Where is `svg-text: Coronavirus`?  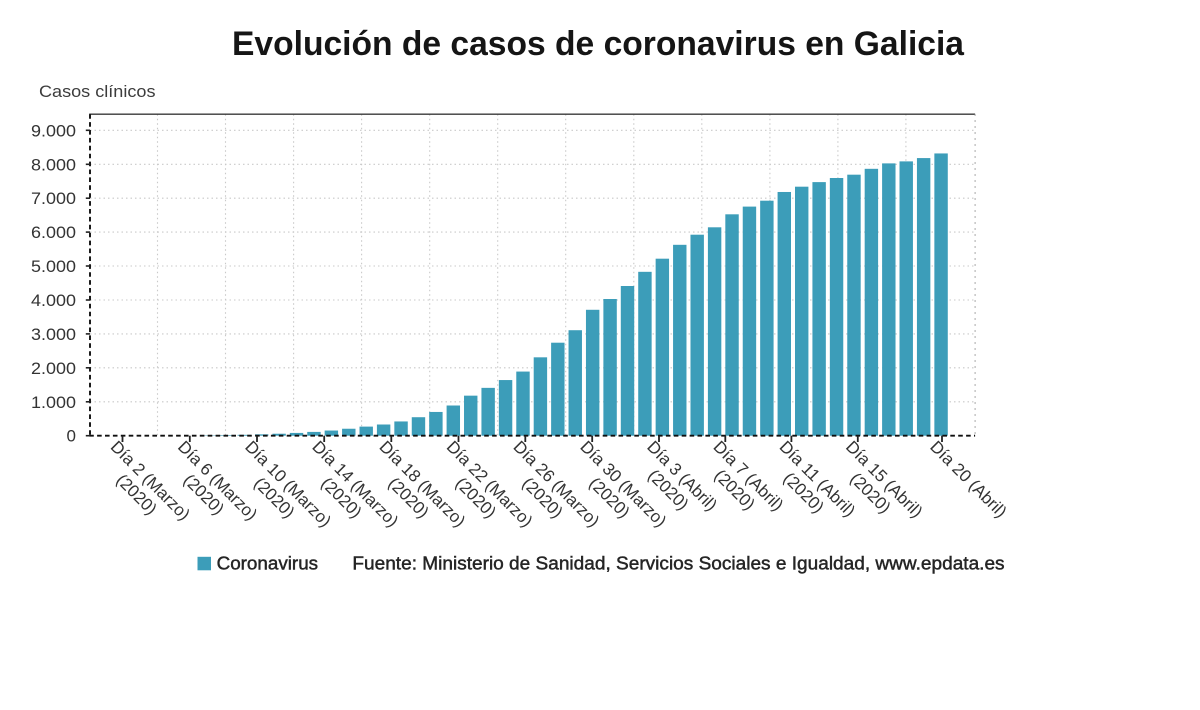
svg-text: Coronavirus is located at coordinates (268, 563).